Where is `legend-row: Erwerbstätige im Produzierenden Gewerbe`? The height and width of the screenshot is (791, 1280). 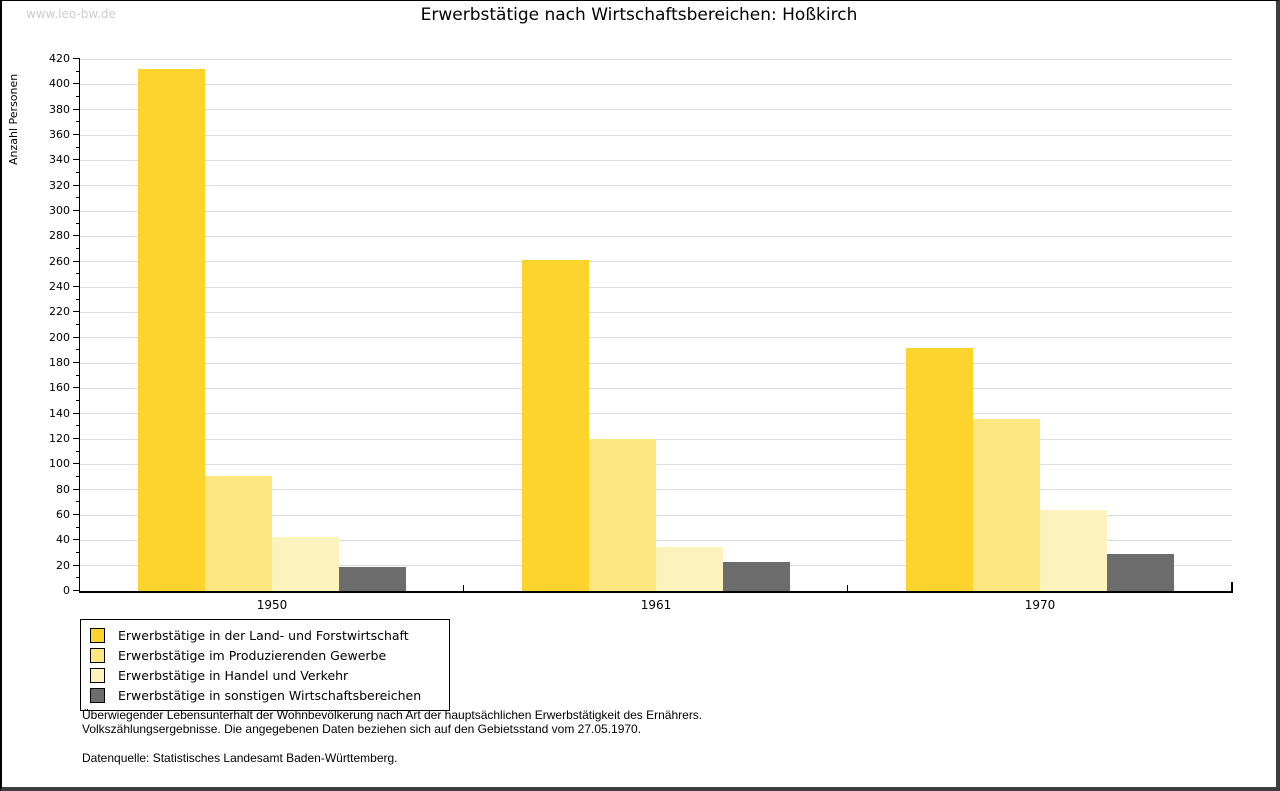 legend-row: Erwerbstätige im Produzierenden Gewerbe is located at coordinates (266, 655).